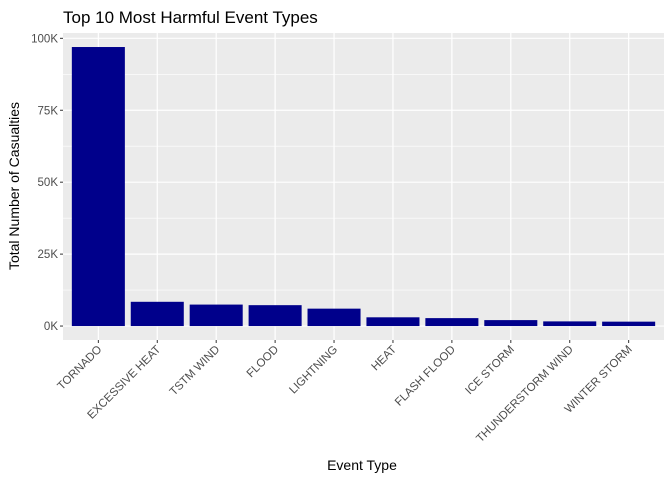 This screenshot has width=672, height=480. I want to click on x-tick-label: FLOOD, so click(263, 362).